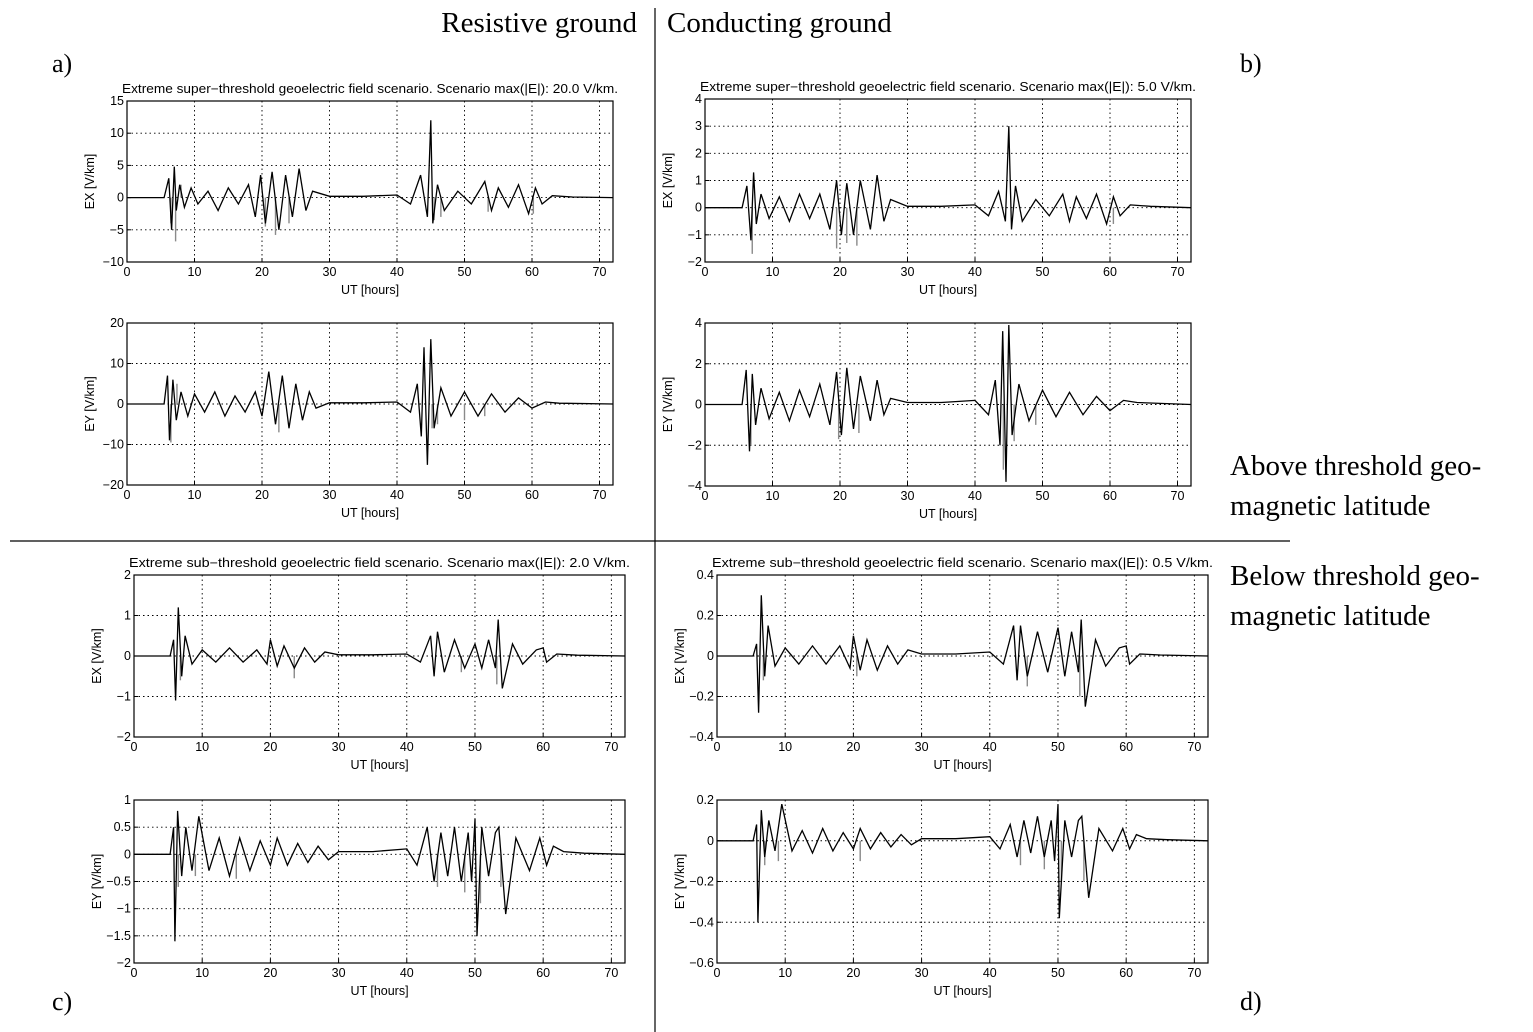 The image size is (1533, 1032). I want to click on ytick-label: 3, so click(698, 126).